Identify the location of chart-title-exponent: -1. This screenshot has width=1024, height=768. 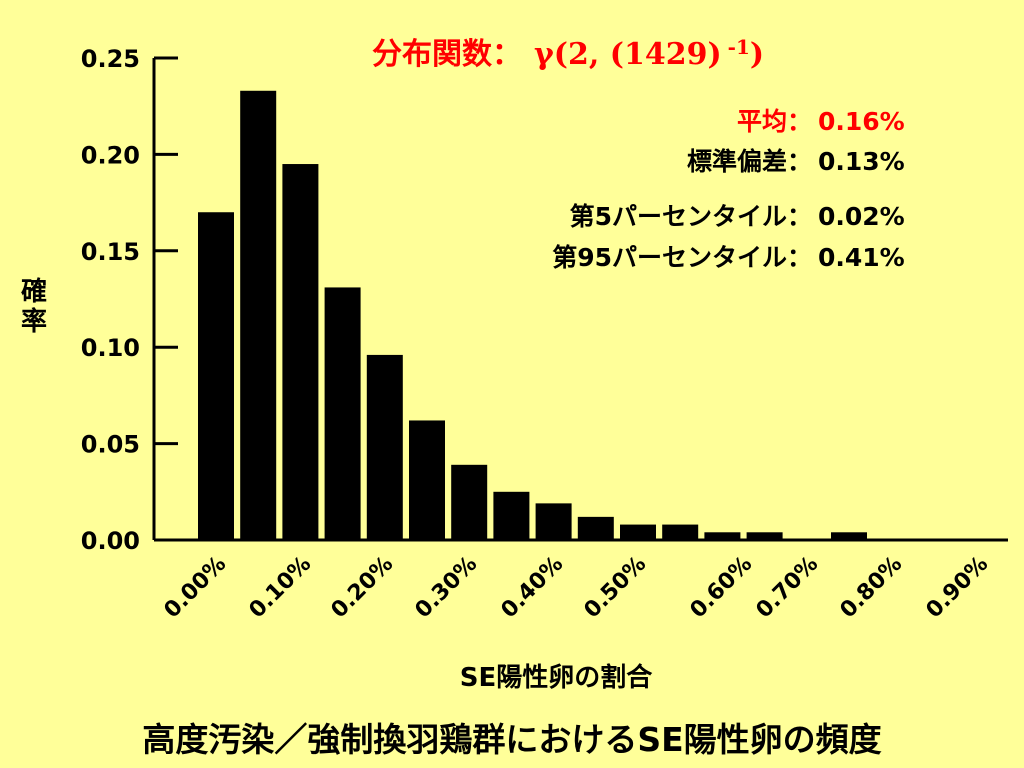
(739, 47).